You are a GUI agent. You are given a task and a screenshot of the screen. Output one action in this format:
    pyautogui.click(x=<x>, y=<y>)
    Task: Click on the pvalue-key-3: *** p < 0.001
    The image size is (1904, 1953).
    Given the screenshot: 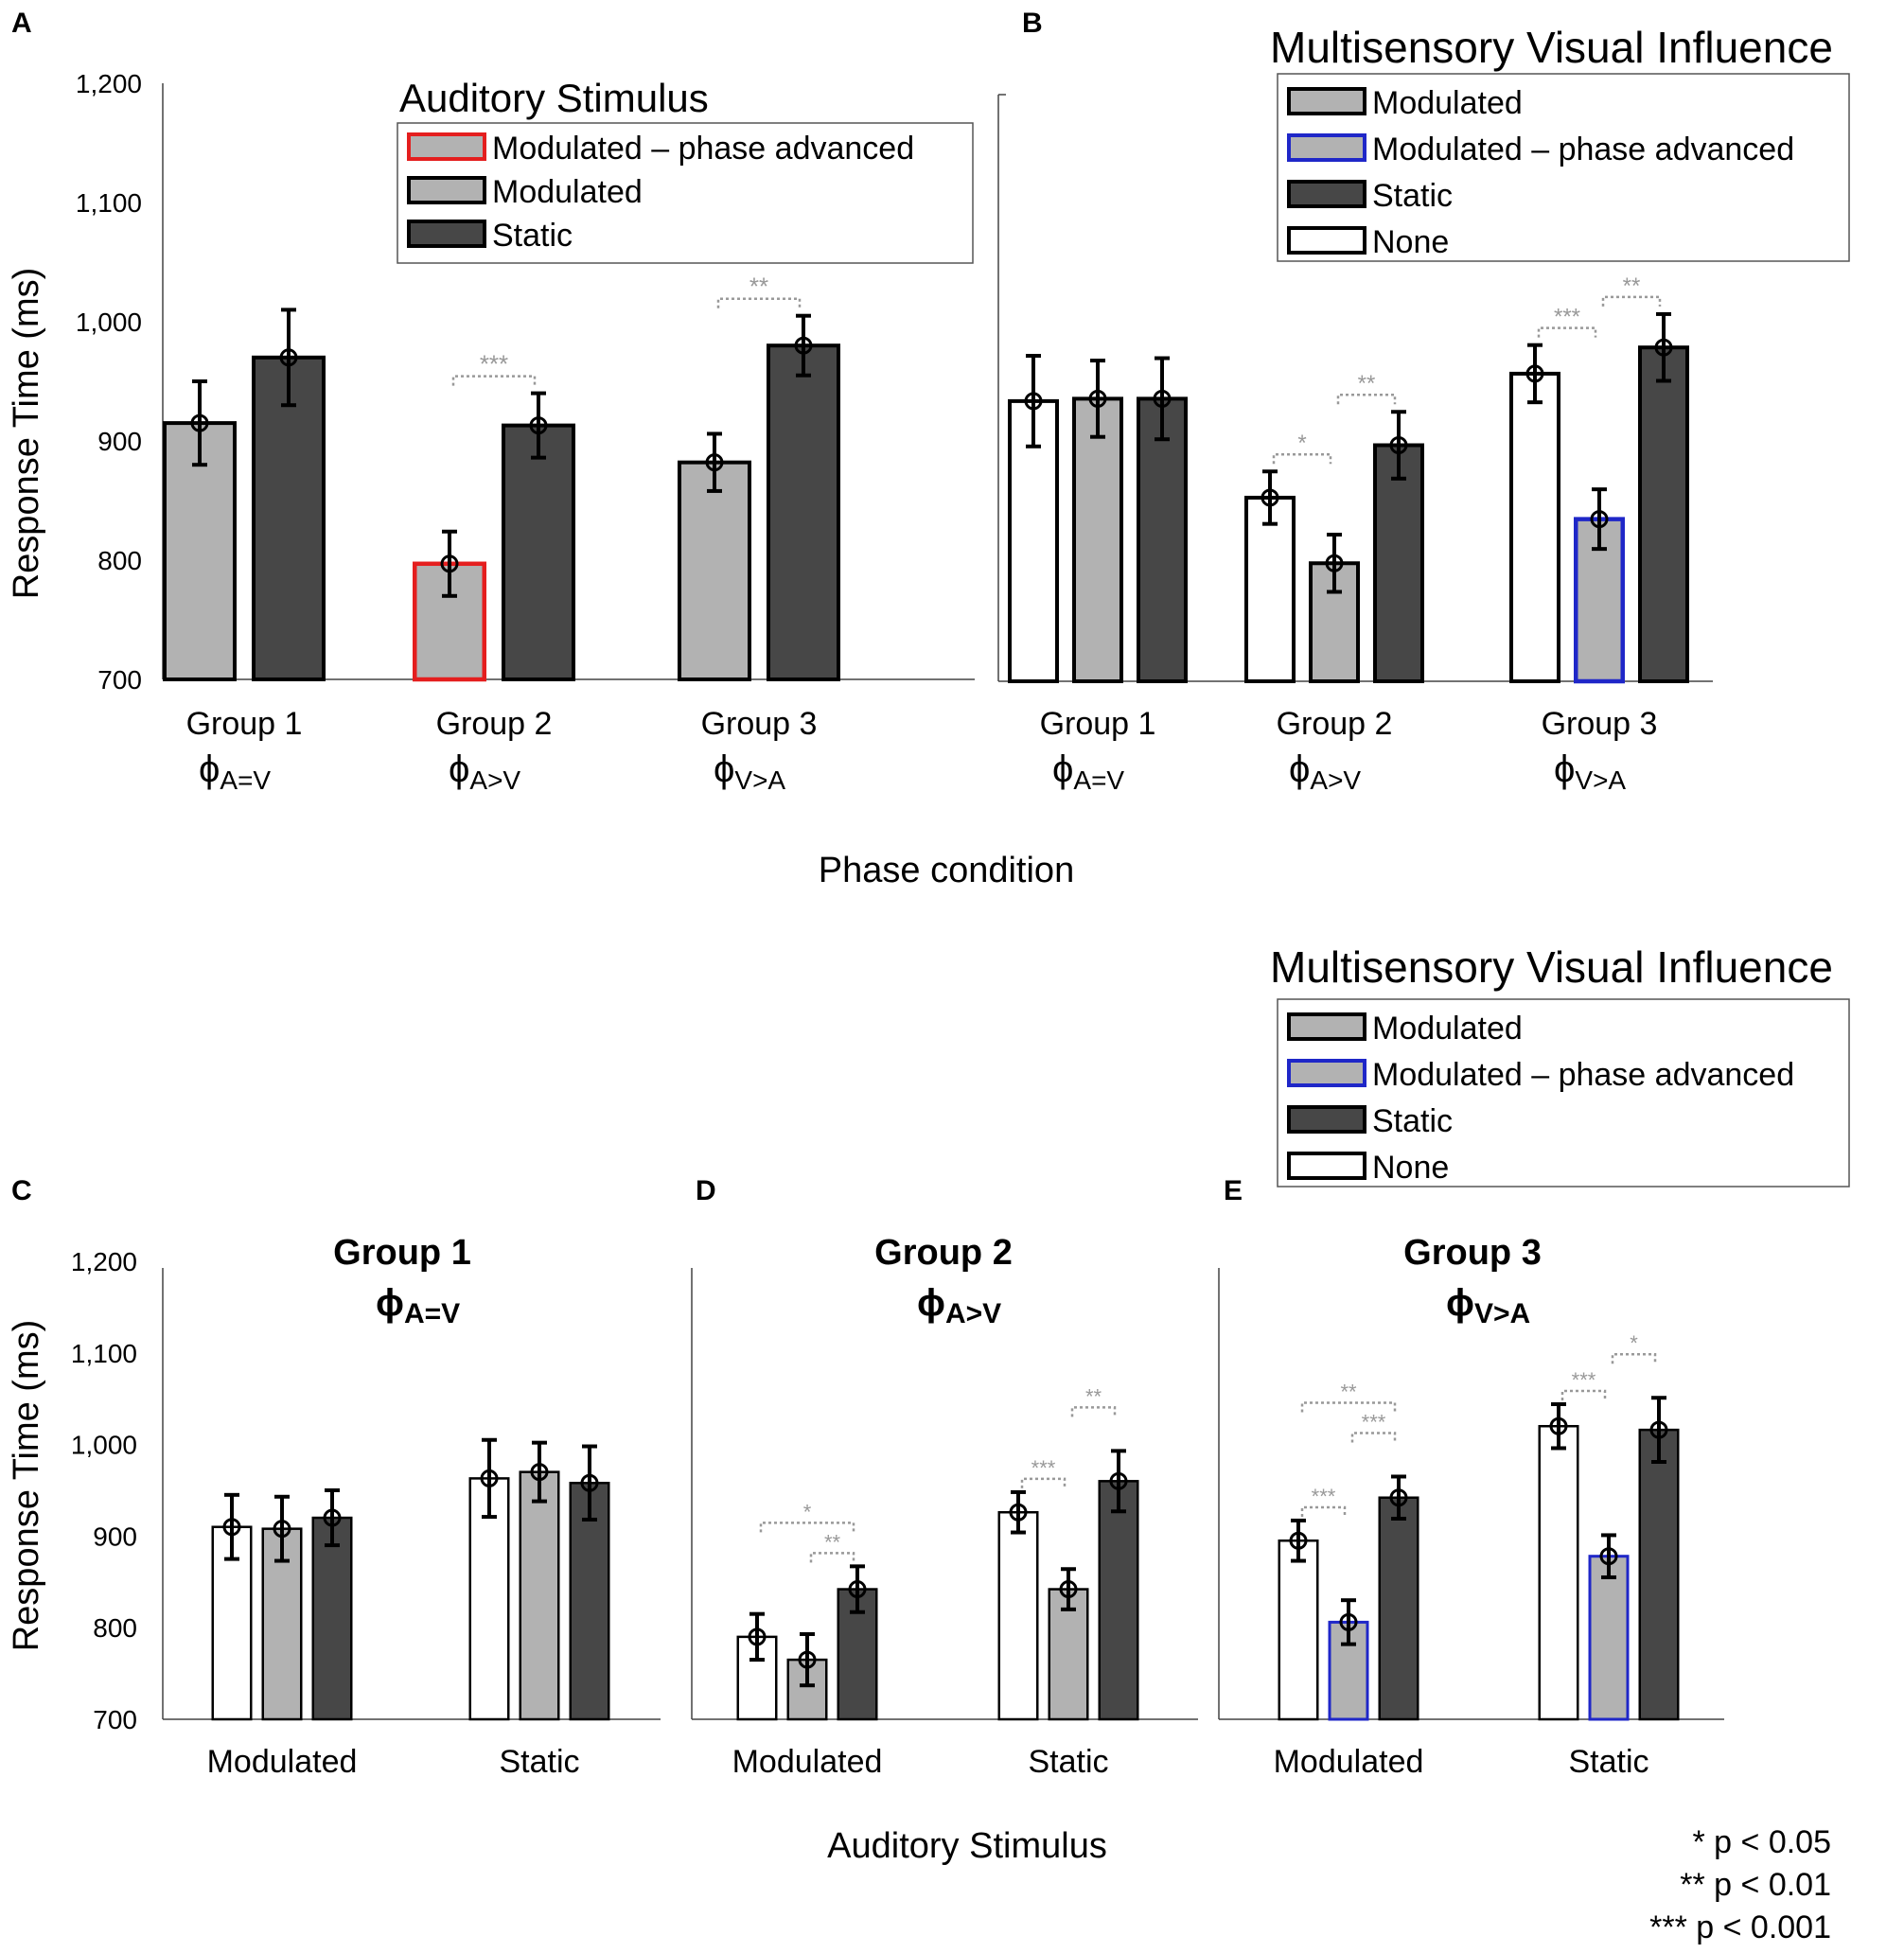 What is the action you would take?
    pyautogui.click(x=1740, y=1927)
    